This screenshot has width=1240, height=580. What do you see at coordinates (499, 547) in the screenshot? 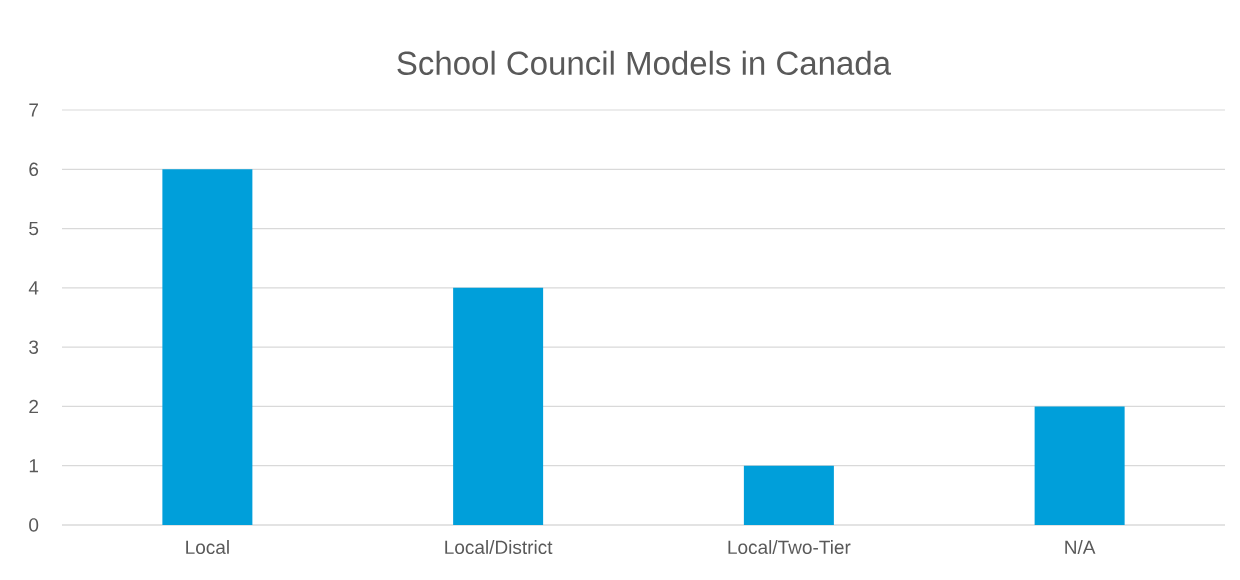
I see `x-tick-label: Local/District` at bounding box center [499, 547].